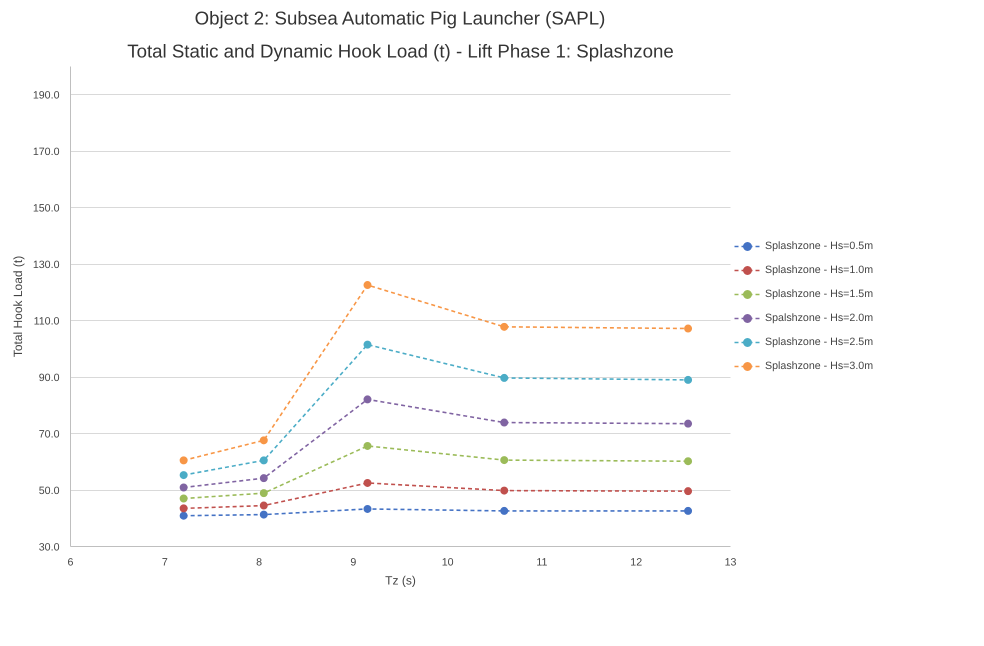  I want to click on y-tick-label: 90.0, so click(49, 378).